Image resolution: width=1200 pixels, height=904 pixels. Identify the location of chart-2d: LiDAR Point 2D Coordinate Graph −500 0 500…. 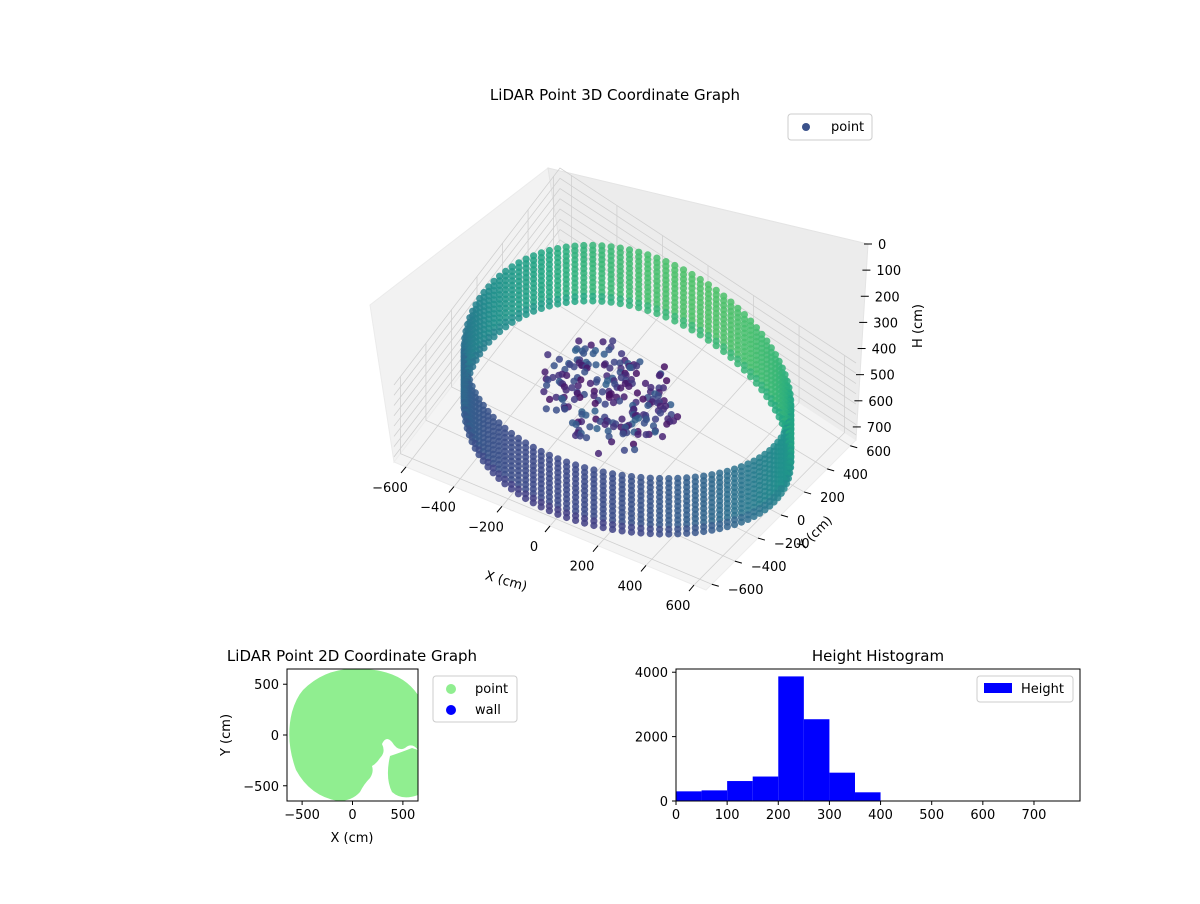
(368, 746).